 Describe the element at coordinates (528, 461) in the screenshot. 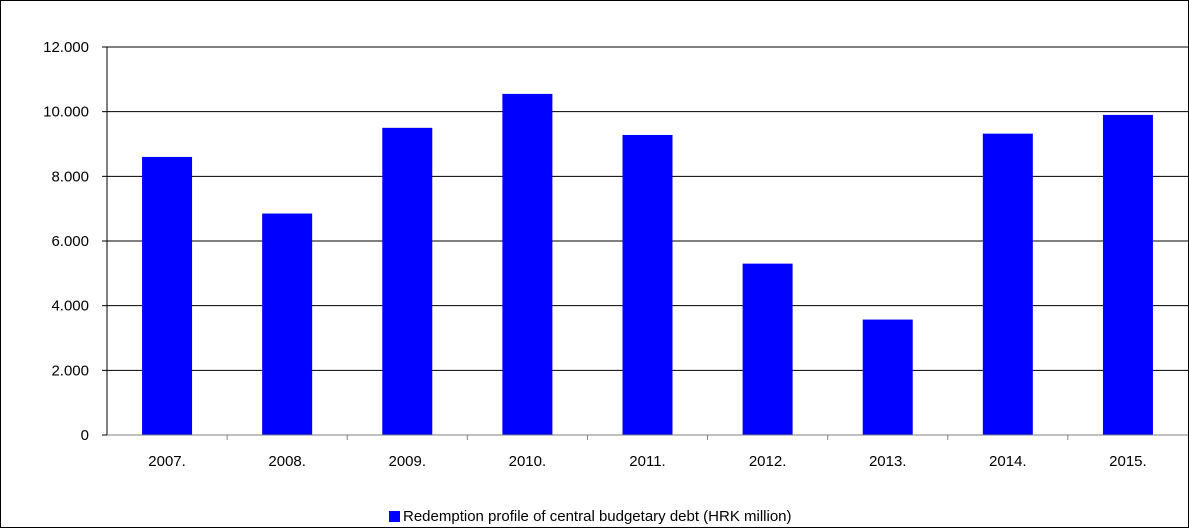

I see `x-tick-label: 2010.` at that location.